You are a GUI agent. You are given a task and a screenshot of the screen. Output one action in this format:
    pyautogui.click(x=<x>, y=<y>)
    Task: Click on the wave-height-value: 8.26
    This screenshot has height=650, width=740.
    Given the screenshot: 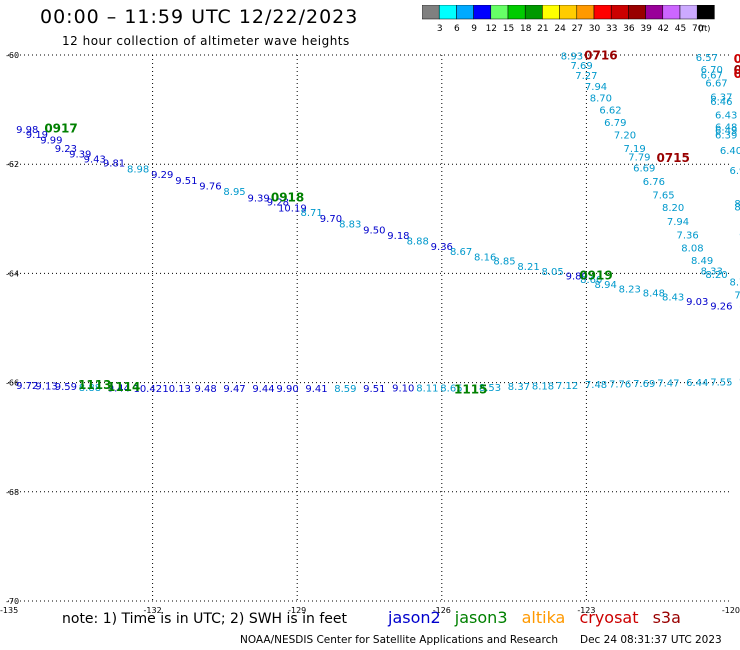 What is the action you would take?
    pyautogui.click(x=737, y=208)
    